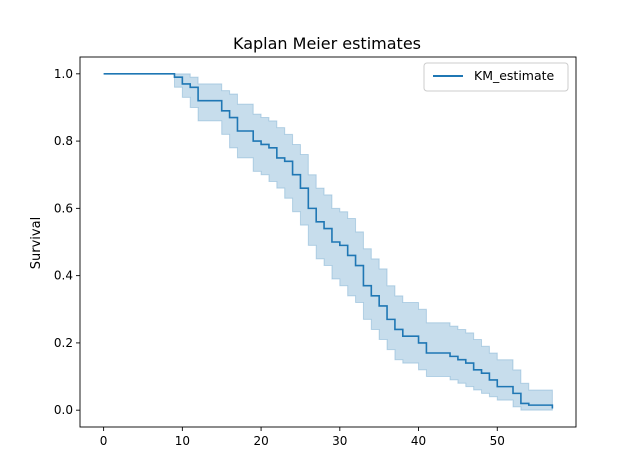 The image size is (641, 451). What do you see at coordinates (339, 441) in the screenshot?
I see `x-tick-label: 30` at bounding box center [339, 441].